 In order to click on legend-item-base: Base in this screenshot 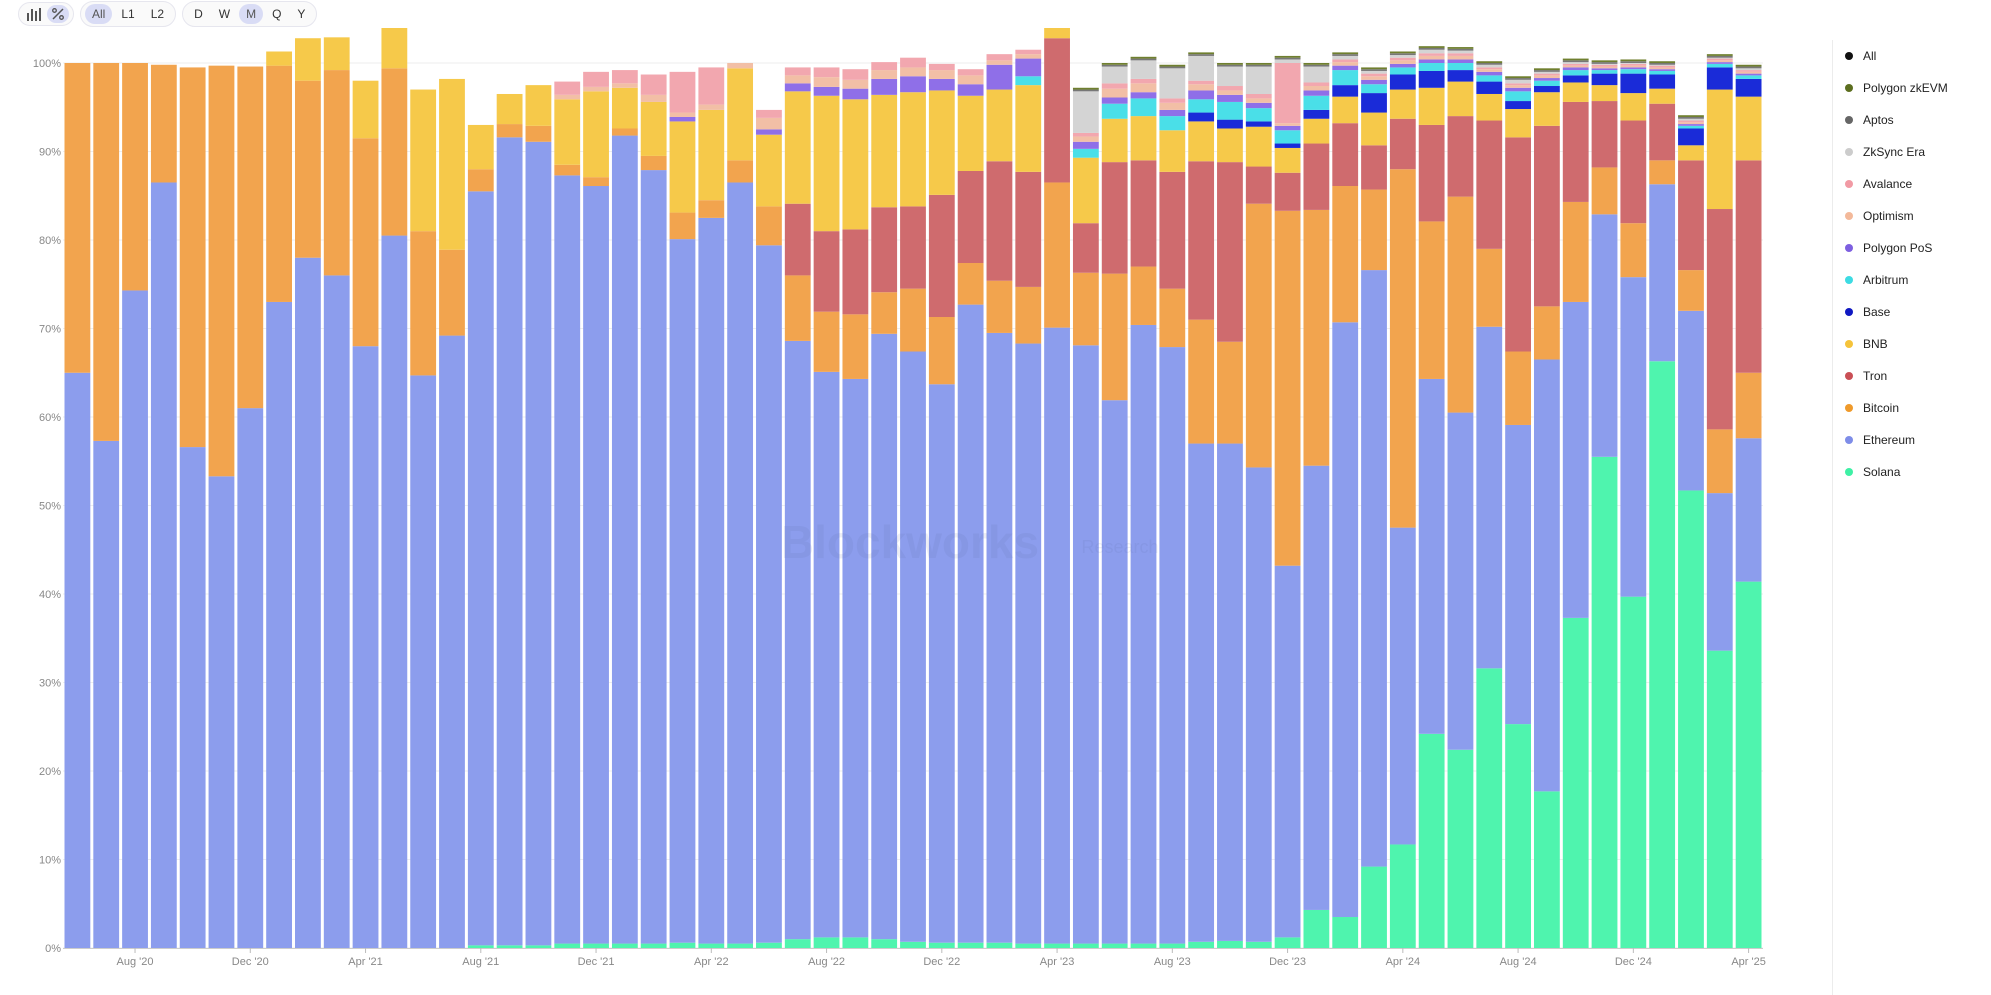, I will do `click(1918, 312)`.